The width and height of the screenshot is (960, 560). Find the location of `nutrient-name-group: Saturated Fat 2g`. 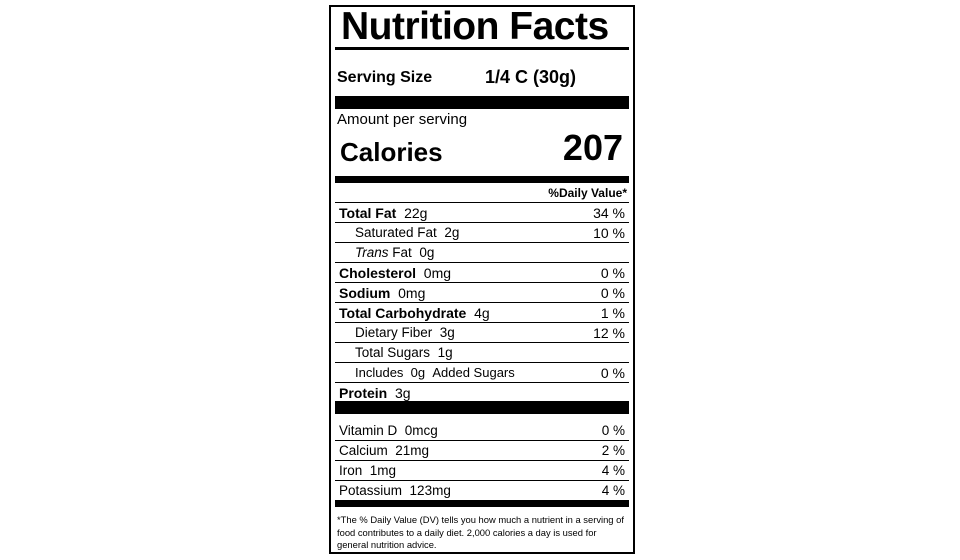

nutrient-name-group: Saturated Fat 2g is located at coordinates (407, 233).